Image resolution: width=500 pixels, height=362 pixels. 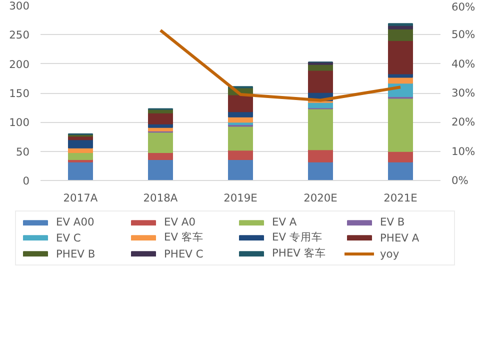 What do you see at coordinates (280, 65) in the screenshot?
I see `line-series` at bounding box center [280, 65].